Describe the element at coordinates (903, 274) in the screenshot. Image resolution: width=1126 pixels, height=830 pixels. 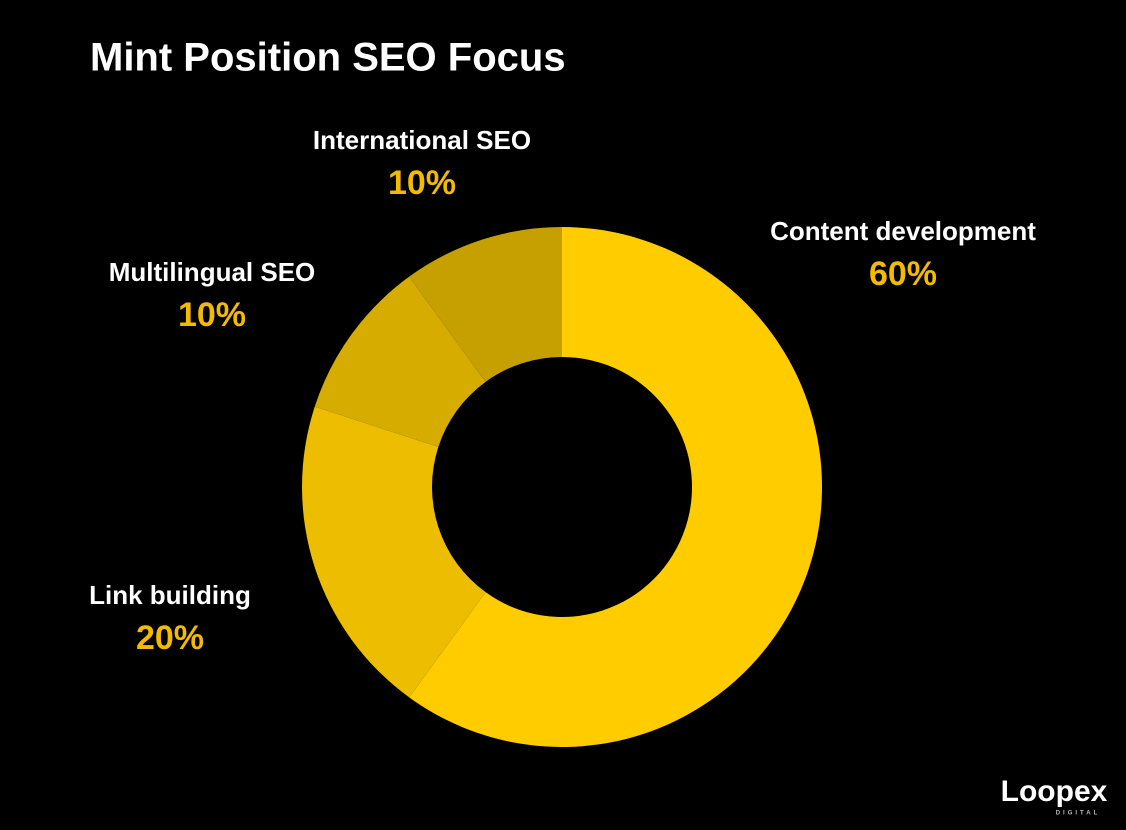
I see `slice-value-label: 60%` at that location.